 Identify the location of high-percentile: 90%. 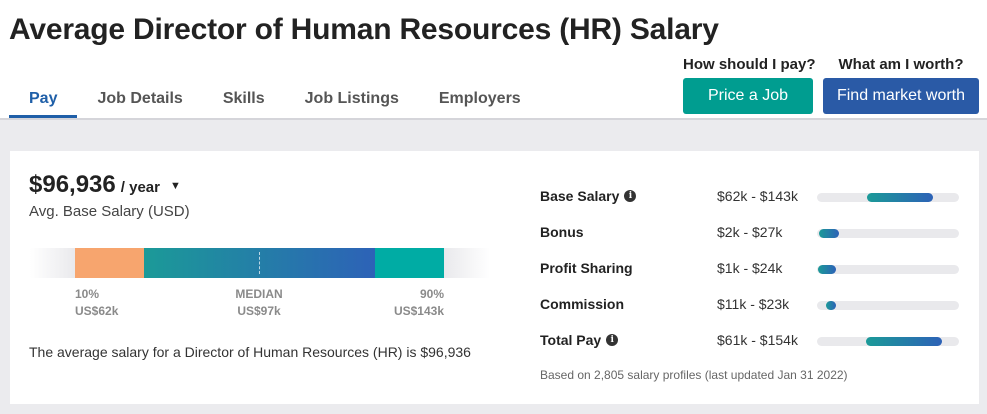
(431, 294).